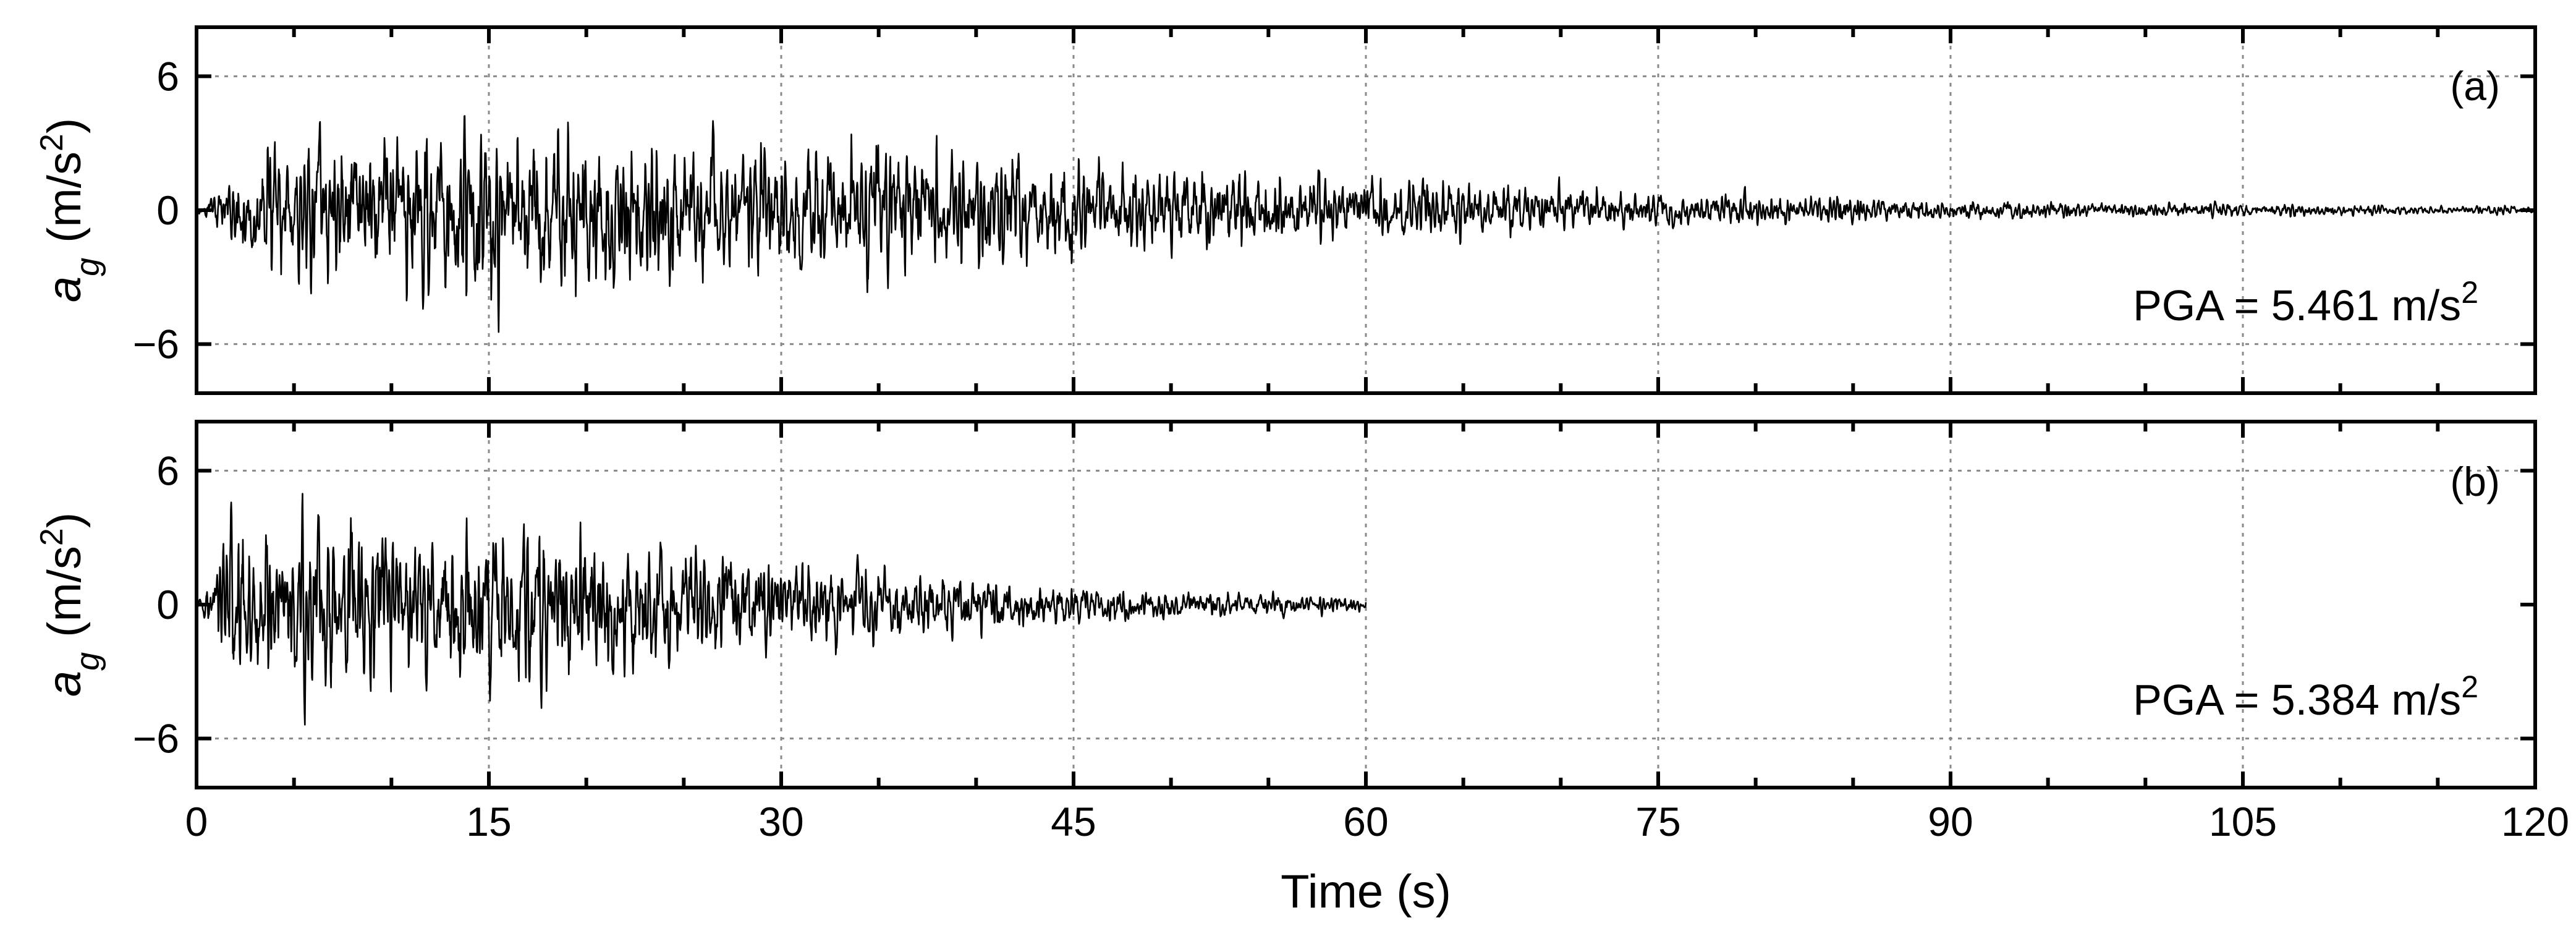  Describe the element at coordinates (1073, 821) in the screenshot. I see `x-tick-label-45: 45` at that location.